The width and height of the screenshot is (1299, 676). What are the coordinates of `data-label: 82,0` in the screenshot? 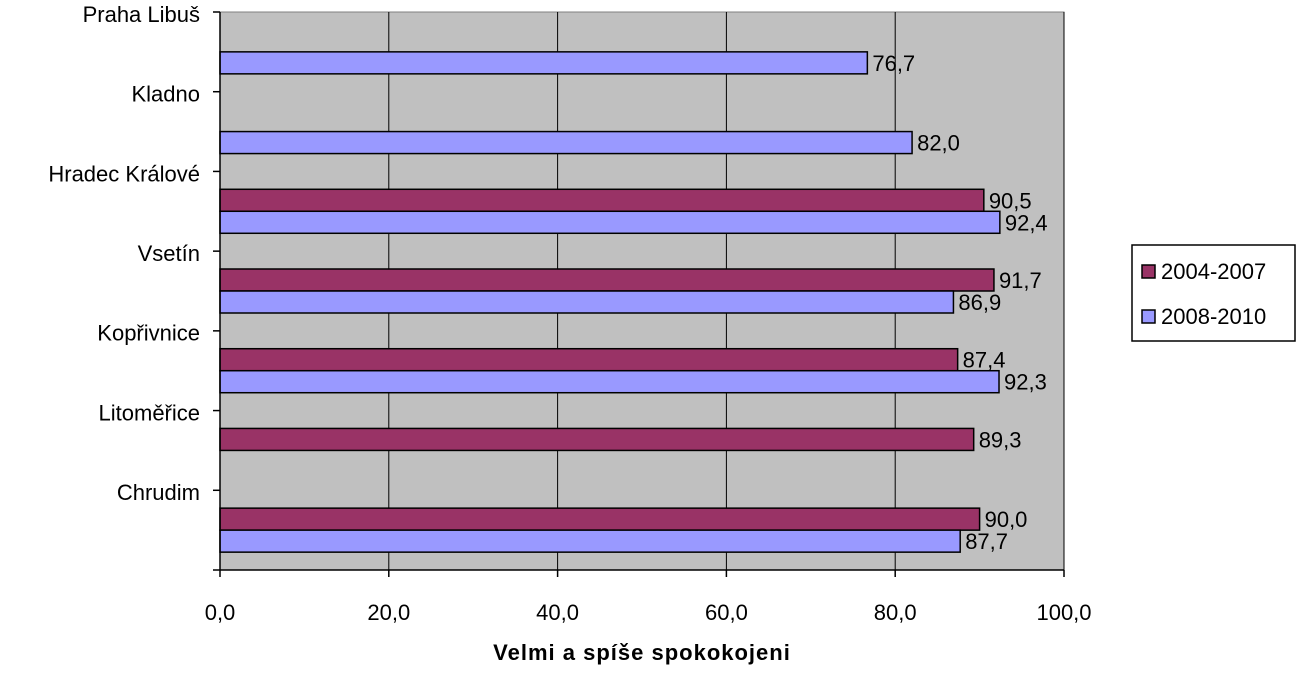 It's located at (938, 143).